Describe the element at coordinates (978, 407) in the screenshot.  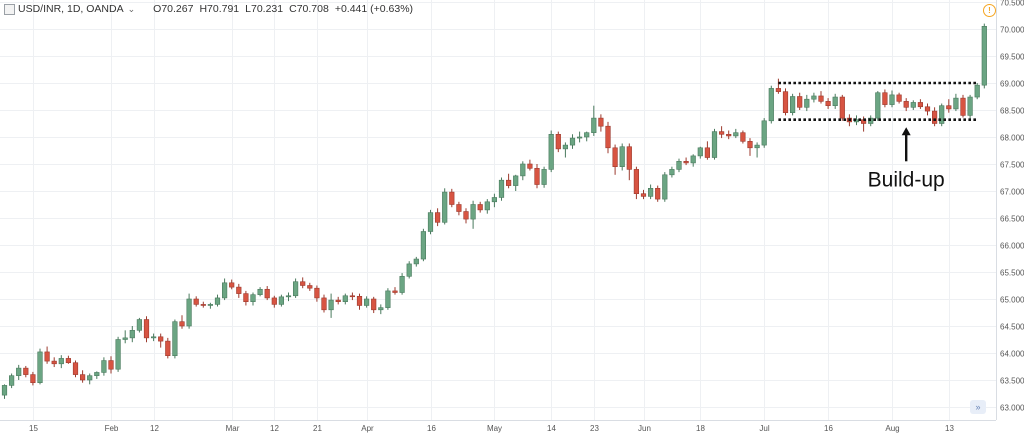
I see `scroll-to-realtime-icon: »` at that location.